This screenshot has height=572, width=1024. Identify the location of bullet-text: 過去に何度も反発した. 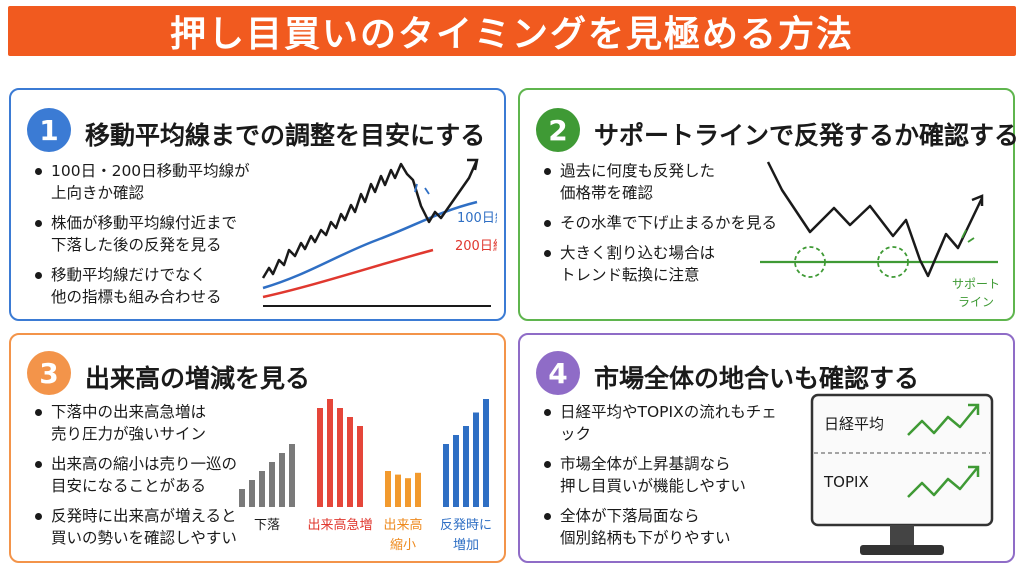
(638, 171).